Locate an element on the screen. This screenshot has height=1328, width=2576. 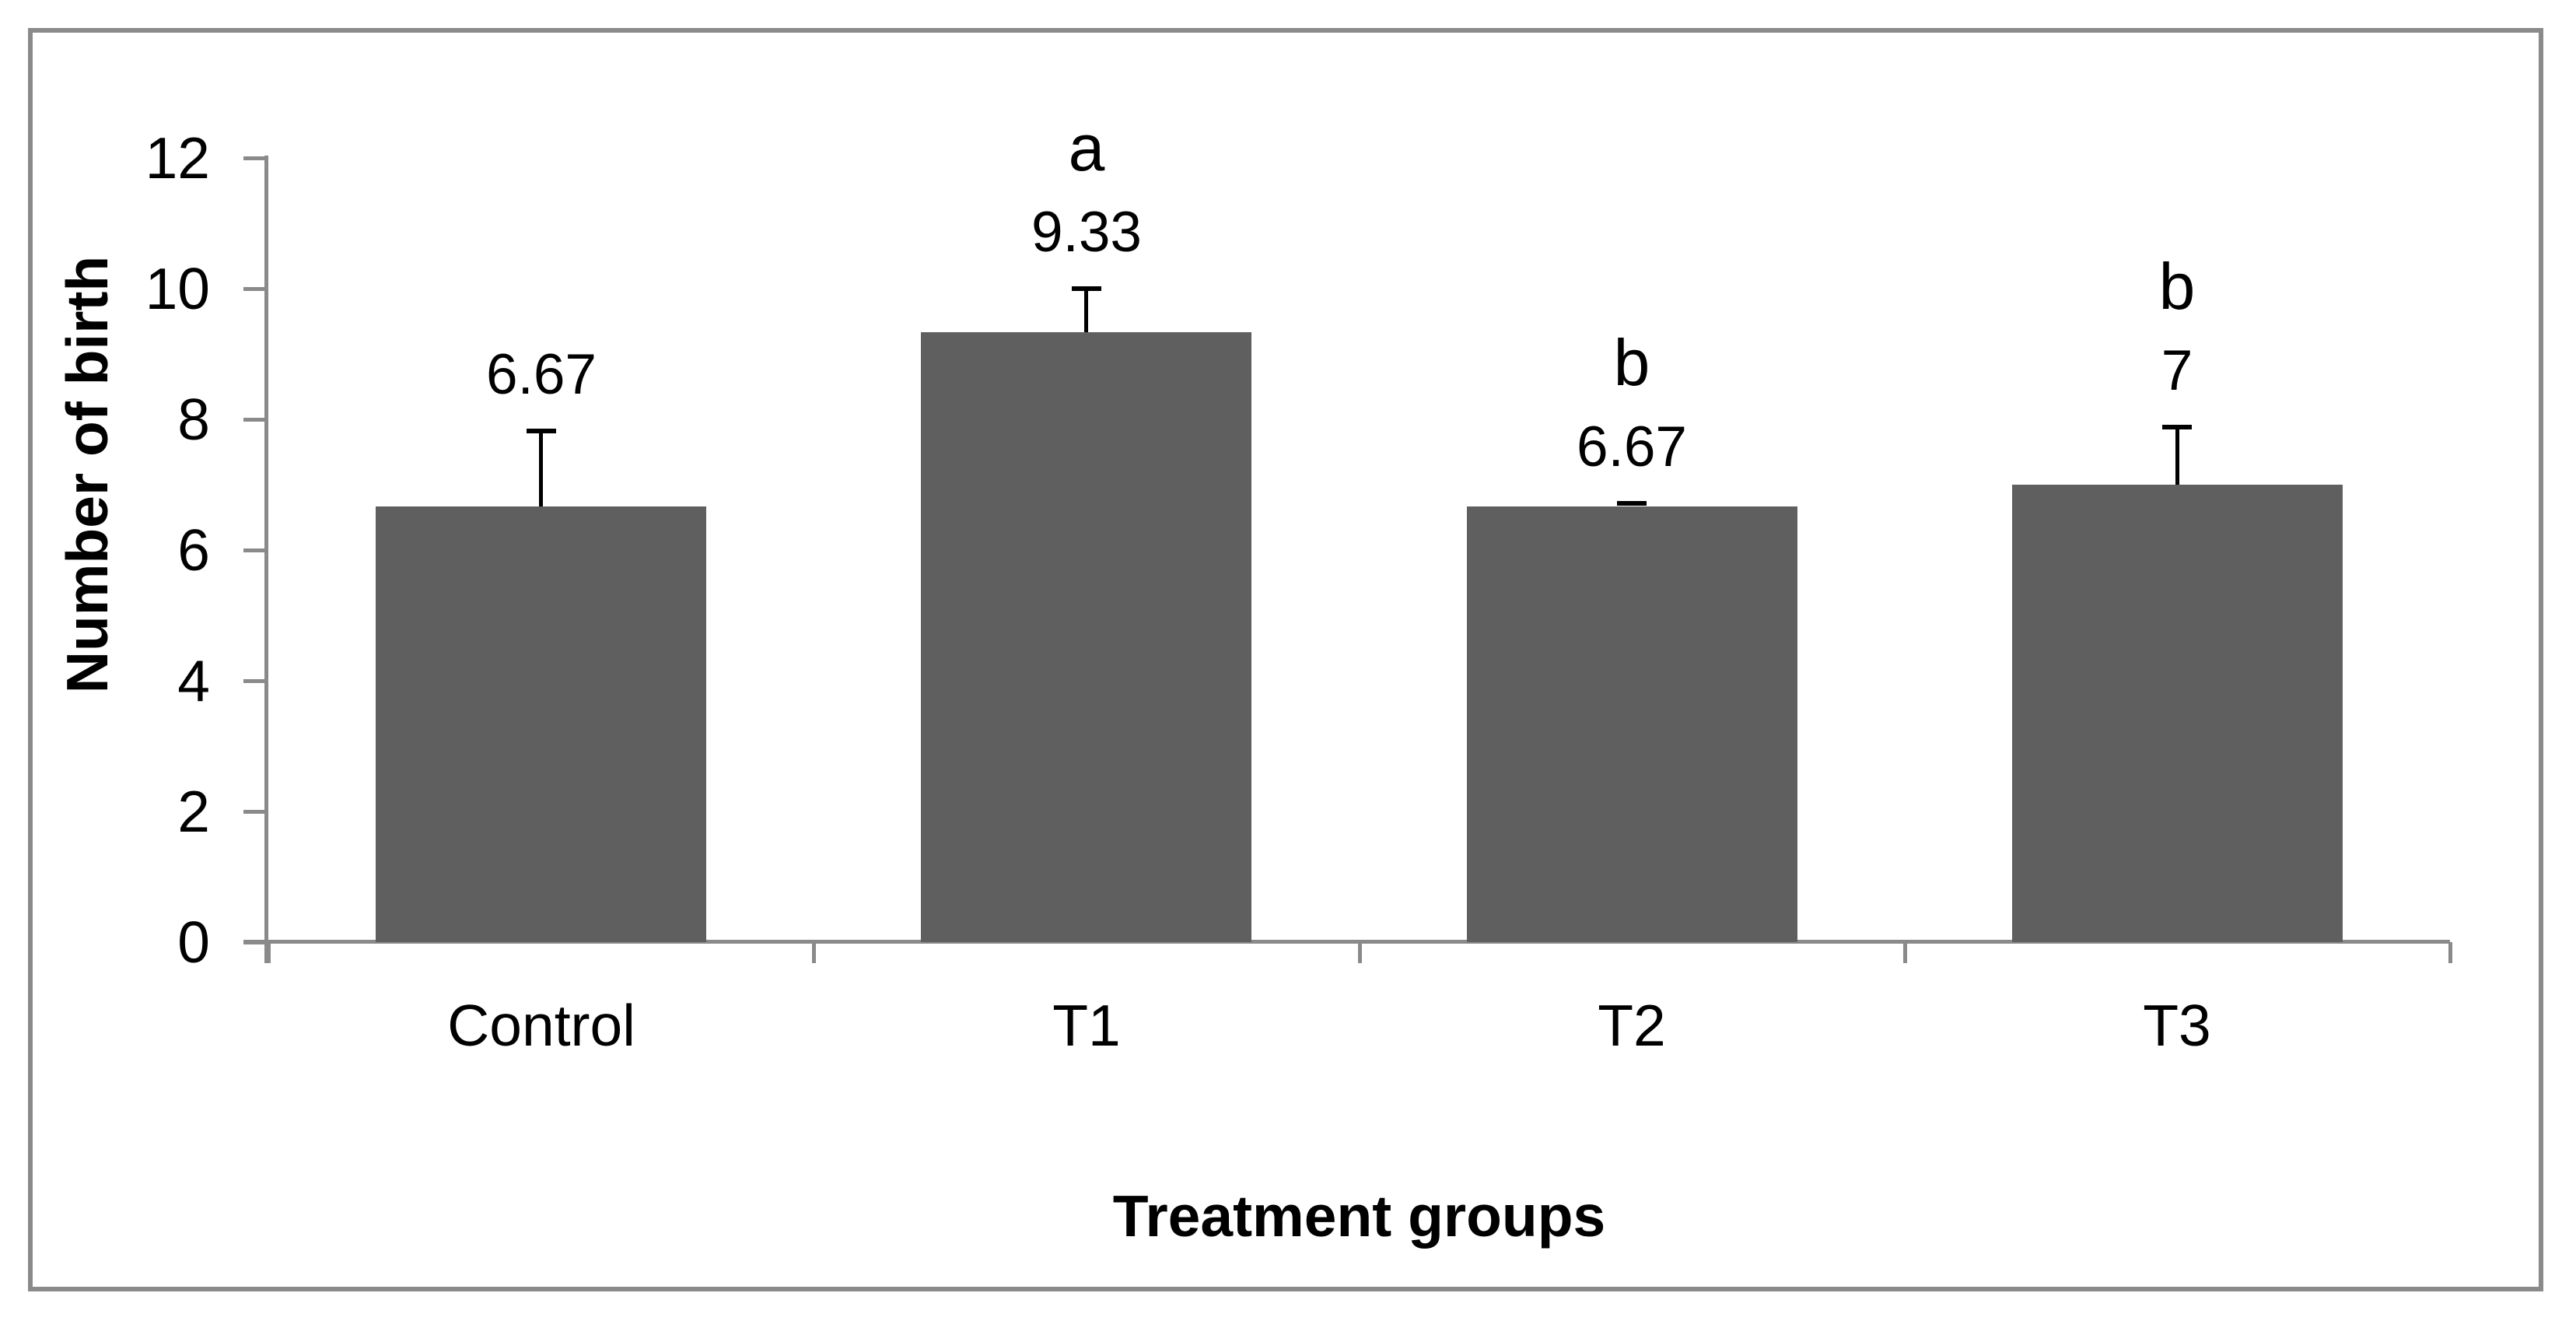
value-label-control: 6.67 is located at coordinates (541, 375).